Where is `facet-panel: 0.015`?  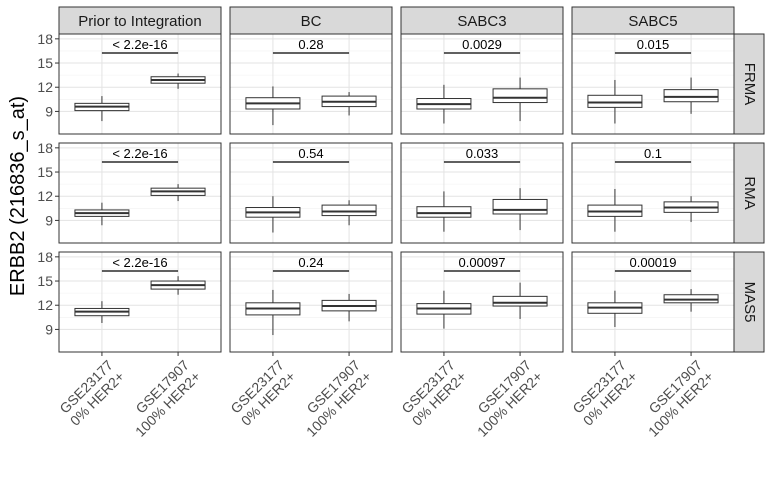
facet-panel: 0.015 is located at coordinates (653, 84).